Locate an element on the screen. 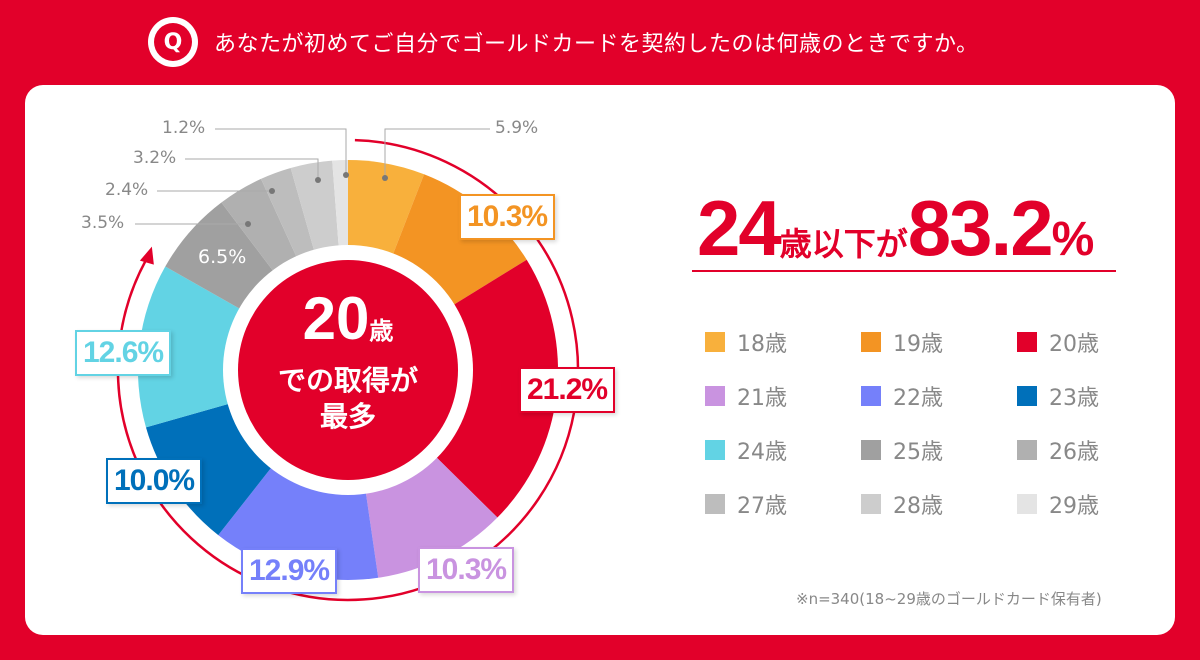 This screenshot has width=1200, height=660. legend-item: 26歳 is located at coordinates (1095, 451).